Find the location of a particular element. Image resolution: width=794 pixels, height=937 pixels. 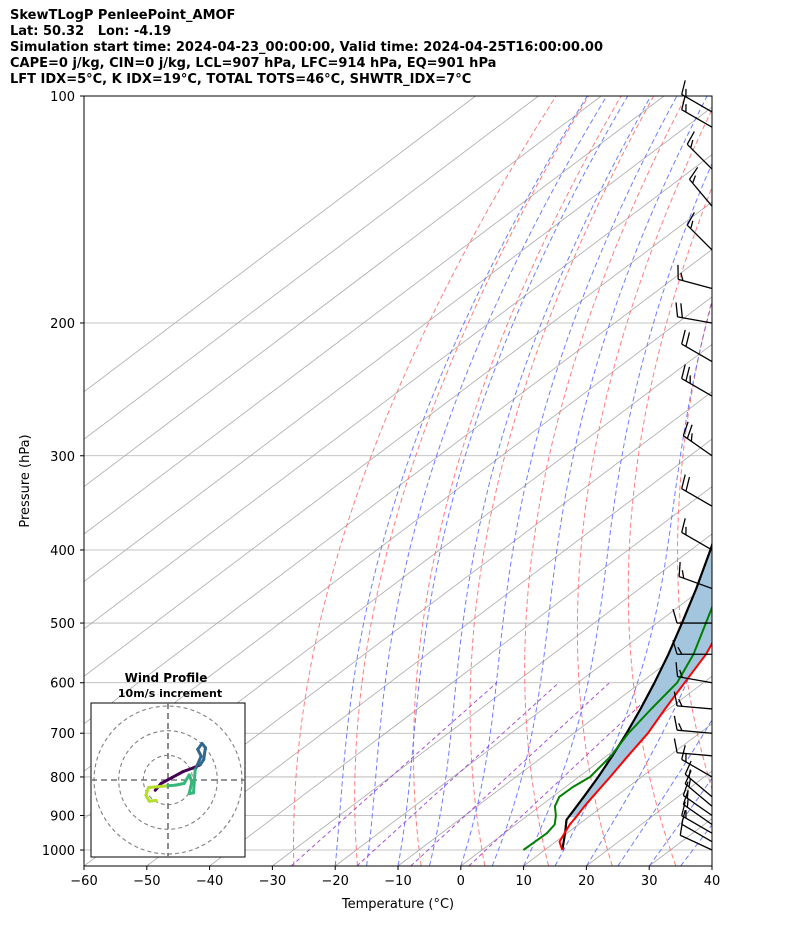

dewpoint-trace is located at coordinates (617, 727).